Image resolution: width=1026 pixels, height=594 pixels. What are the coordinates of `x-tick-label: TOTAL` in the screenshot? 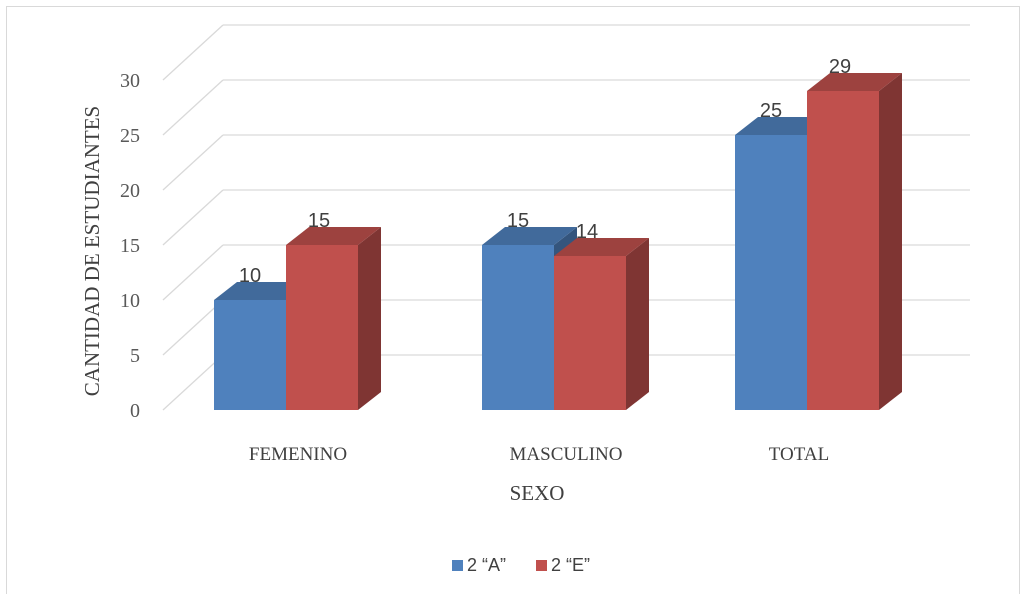 It's located at (799, 454).